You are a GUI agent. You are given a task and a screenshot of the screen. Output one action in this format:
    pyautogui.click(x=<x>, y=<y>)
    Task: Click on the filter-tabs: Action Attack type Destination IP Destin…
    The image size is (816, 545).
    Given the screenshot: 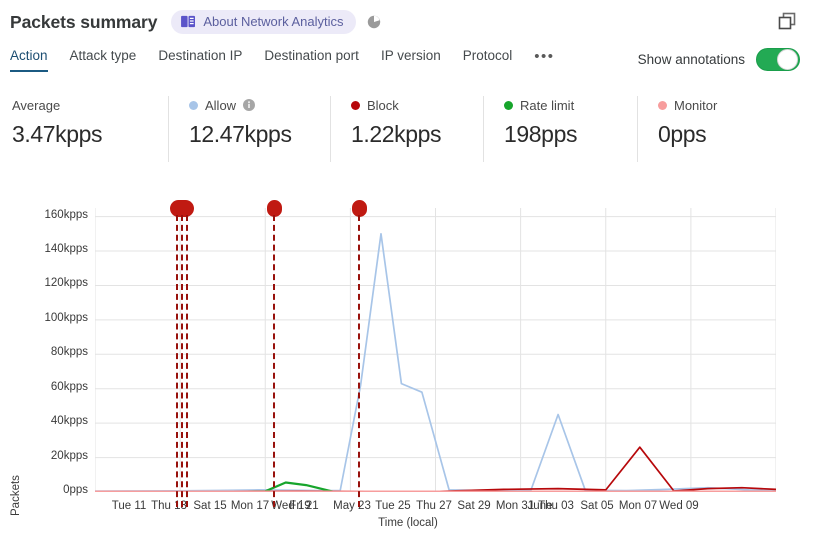 What is the action you would take?
    pyautogui.click(x=408, y=64)
    